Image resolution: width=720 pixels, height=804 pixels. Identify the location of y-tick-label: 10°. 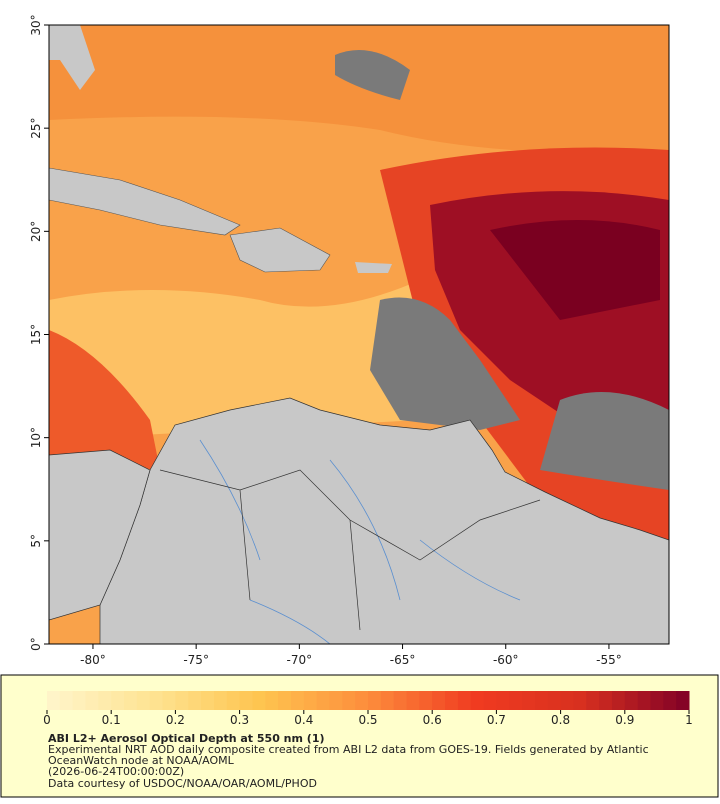
(36, 437).